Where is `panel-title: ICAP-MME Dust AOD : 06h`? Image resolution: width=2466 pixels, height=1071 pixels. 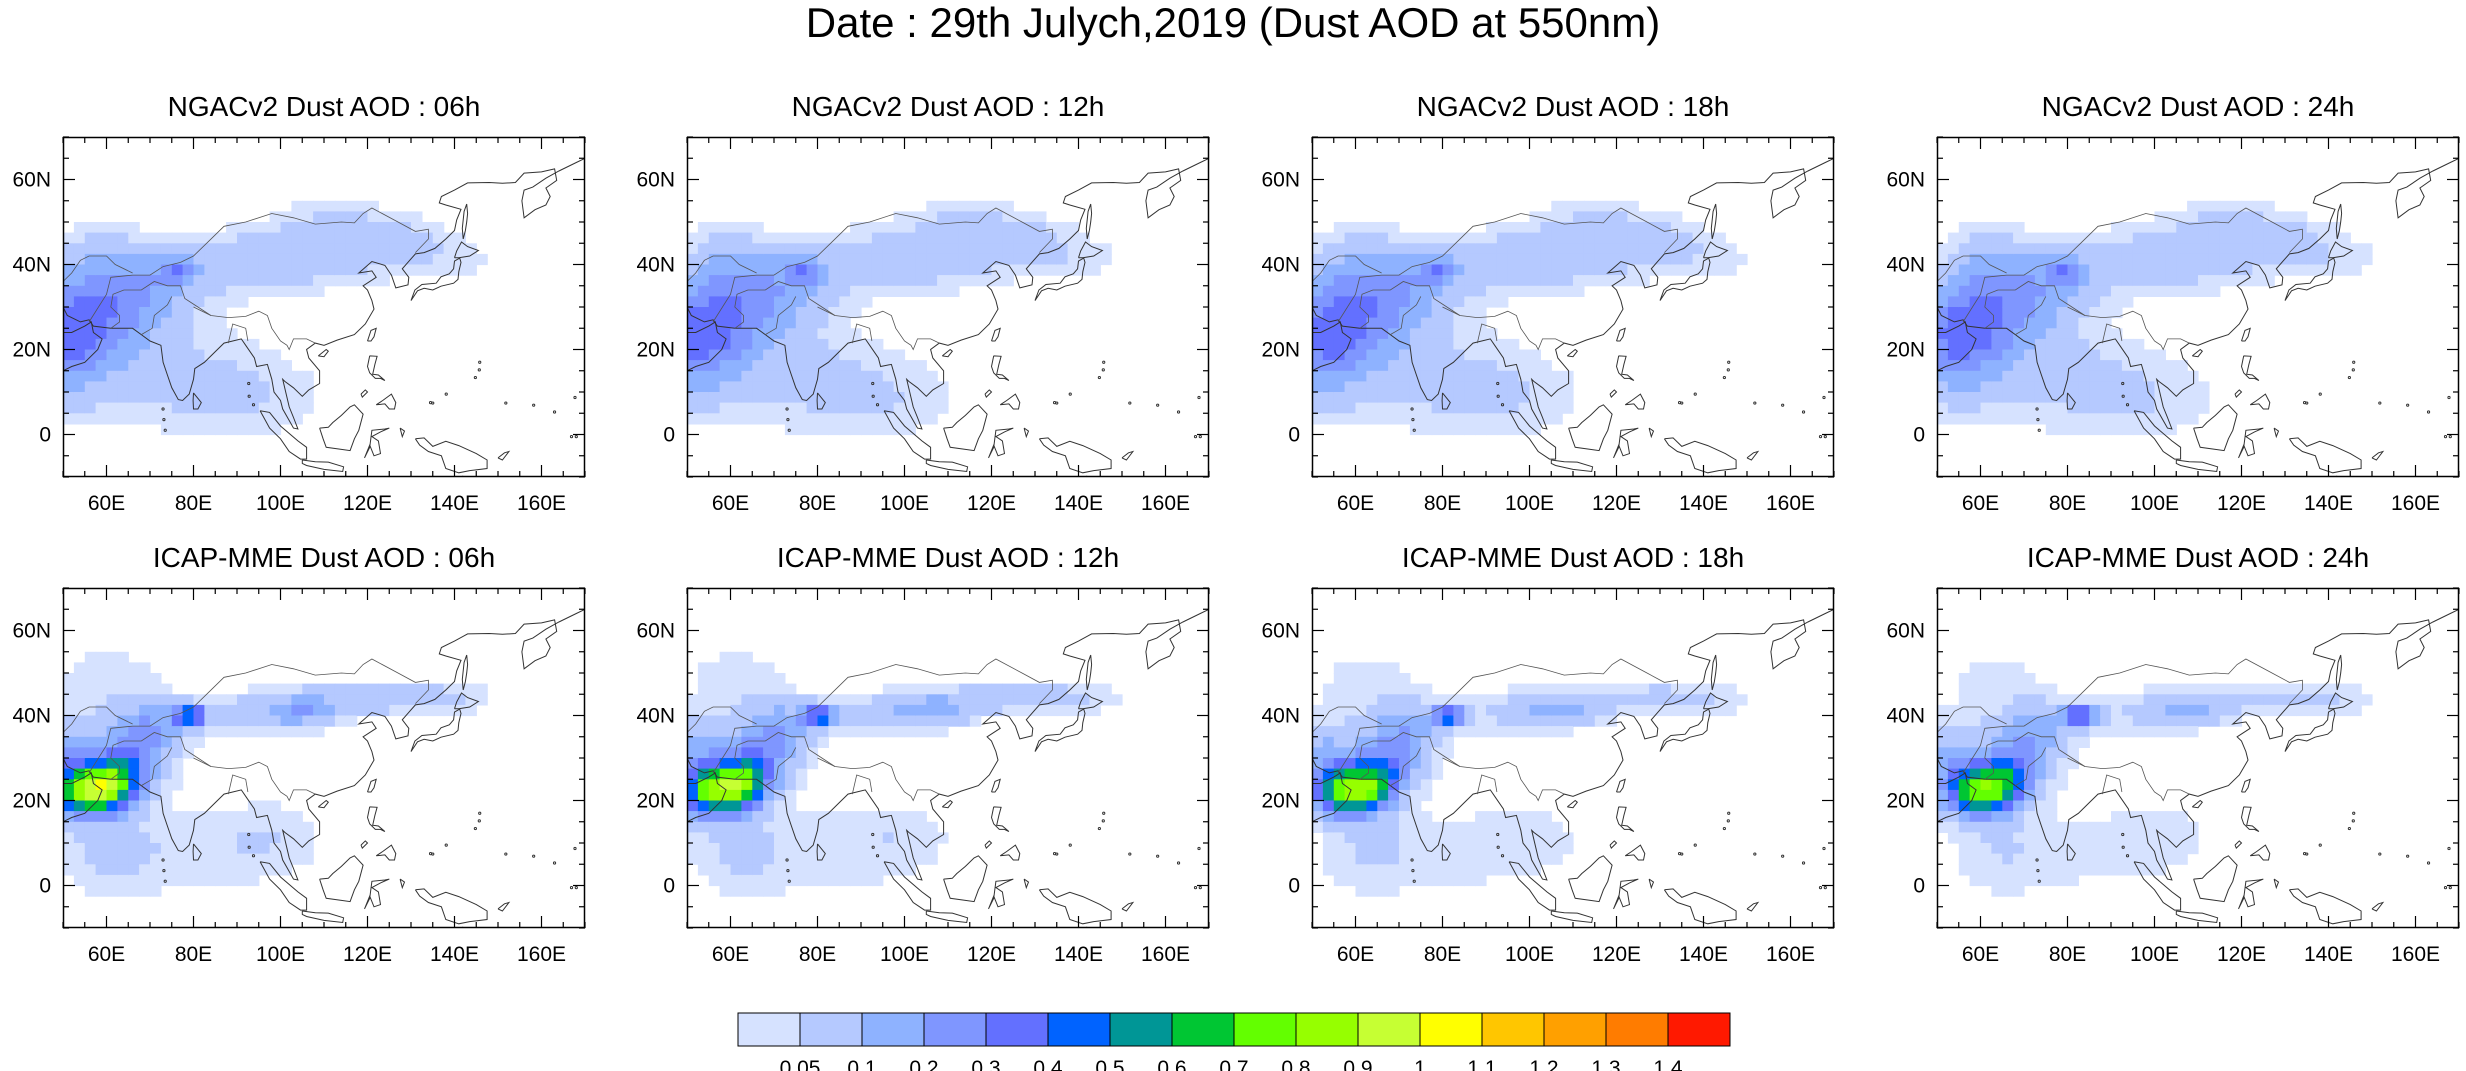
panel-title: ICAP-MME Dust AOD : 06h is located at coordinates (324, 557).